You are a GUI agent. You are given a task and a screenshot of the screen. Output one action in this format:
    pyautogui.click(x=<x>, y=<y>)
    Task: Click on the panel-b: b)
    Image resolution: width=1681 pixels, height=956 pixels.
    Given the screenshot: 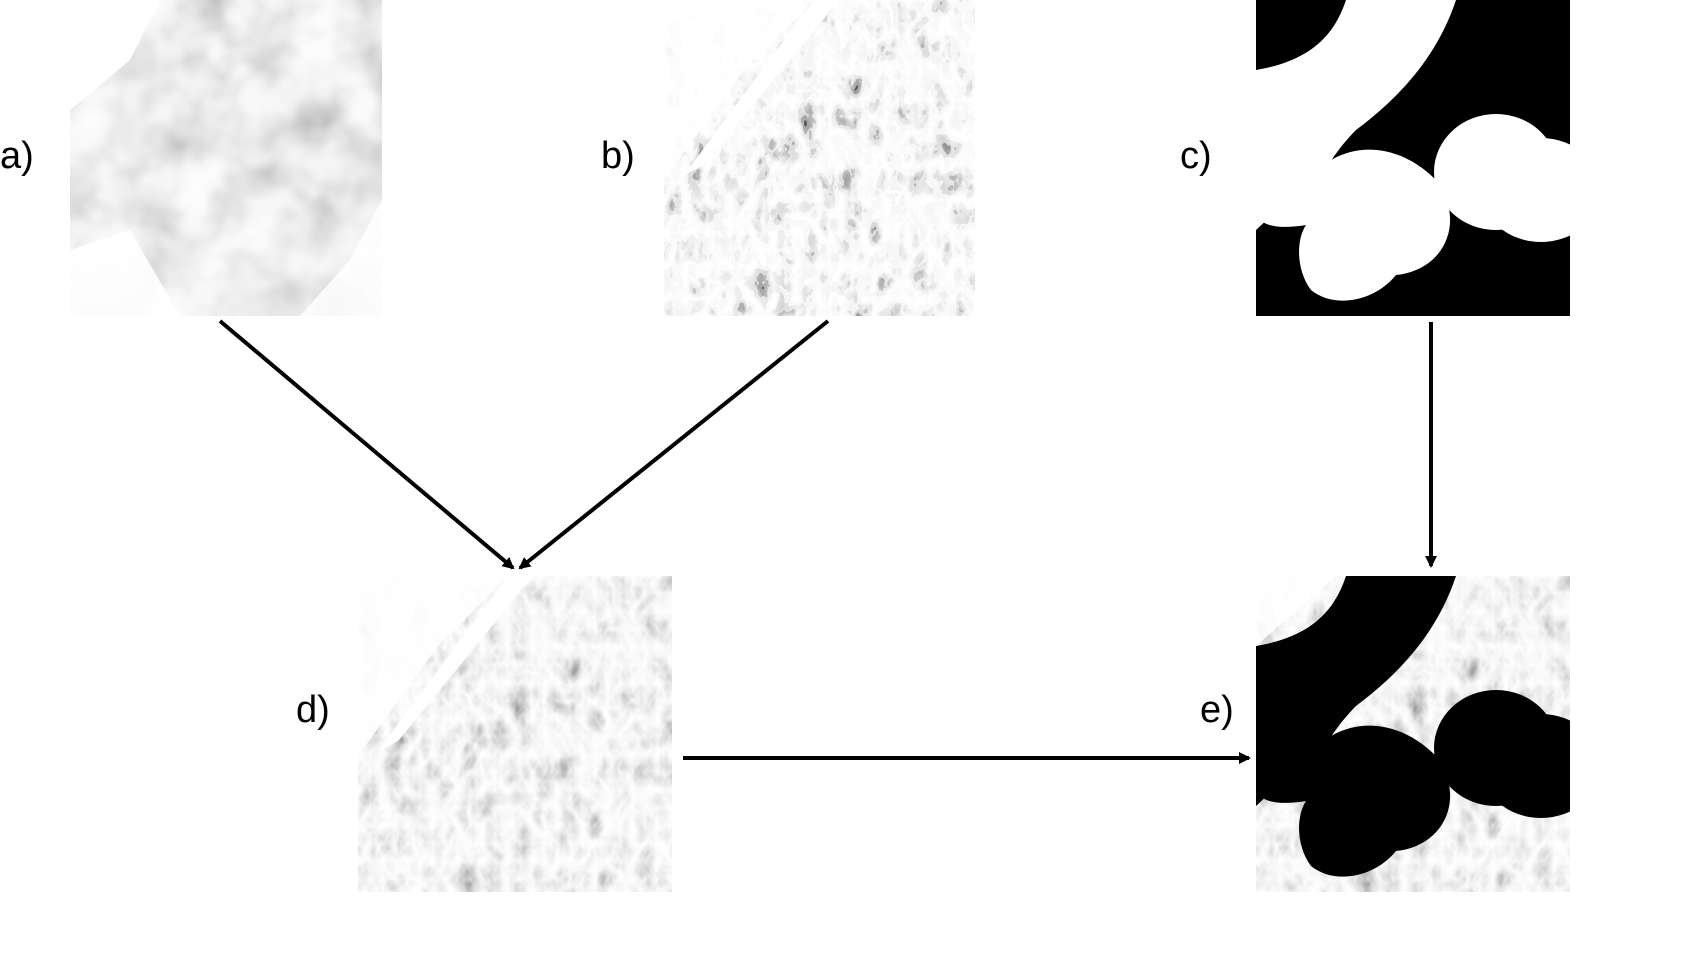 What is the action you would take?
    pyautogui.click(x=788, y=158)
    